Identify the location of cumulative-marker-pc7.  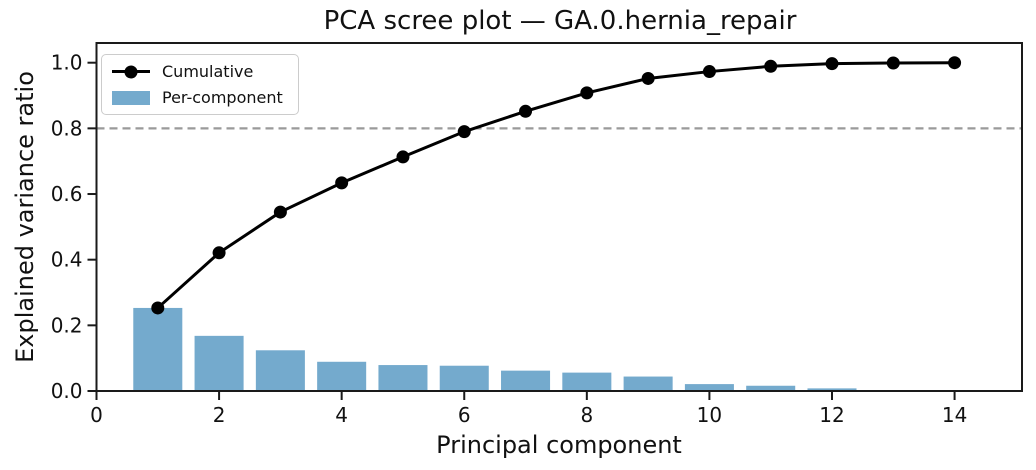
(526, 111).